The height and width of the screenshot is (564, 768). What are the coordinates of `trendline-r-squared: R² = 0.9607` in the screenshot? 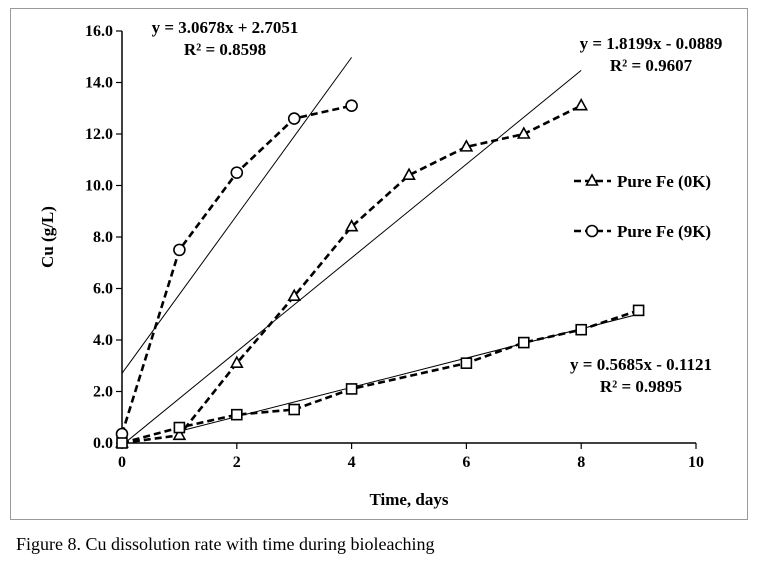 It's located at (651, 65).